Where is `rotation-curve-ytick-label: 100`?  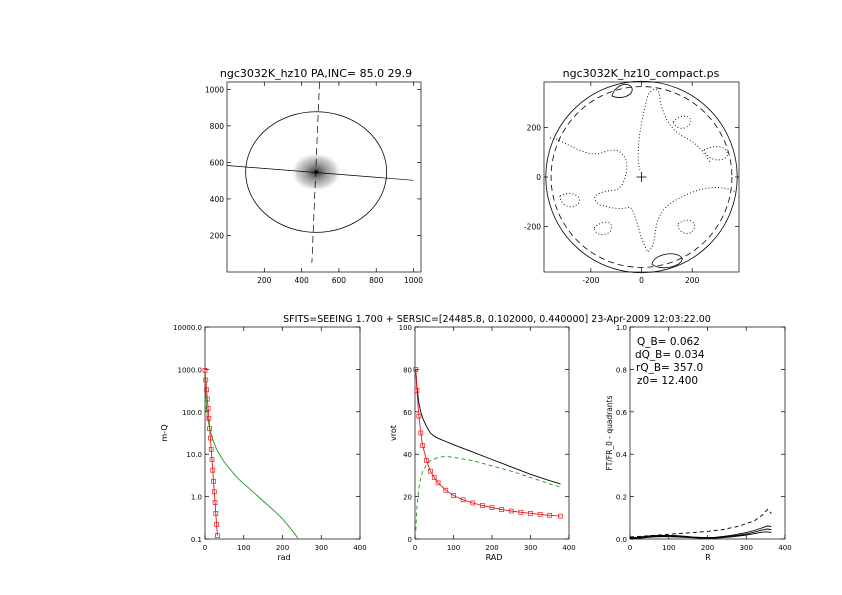 rotation-curve-ytick-label: 100 is located at coordinates (405, 328).